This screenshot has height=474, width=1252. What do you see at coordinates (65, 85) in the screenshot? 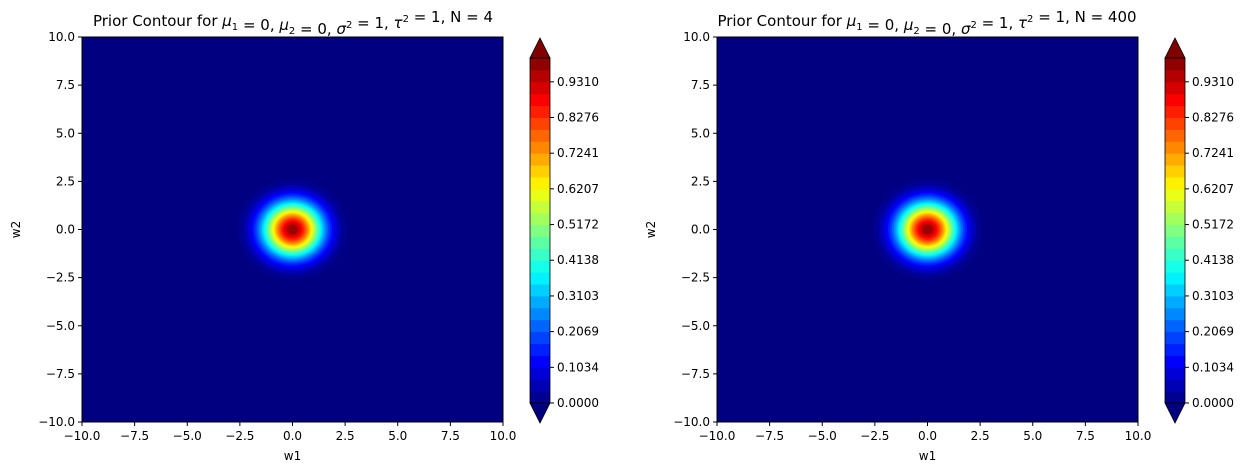
I see `y-tick-label: 7.5` at bounding box center [65, 85].